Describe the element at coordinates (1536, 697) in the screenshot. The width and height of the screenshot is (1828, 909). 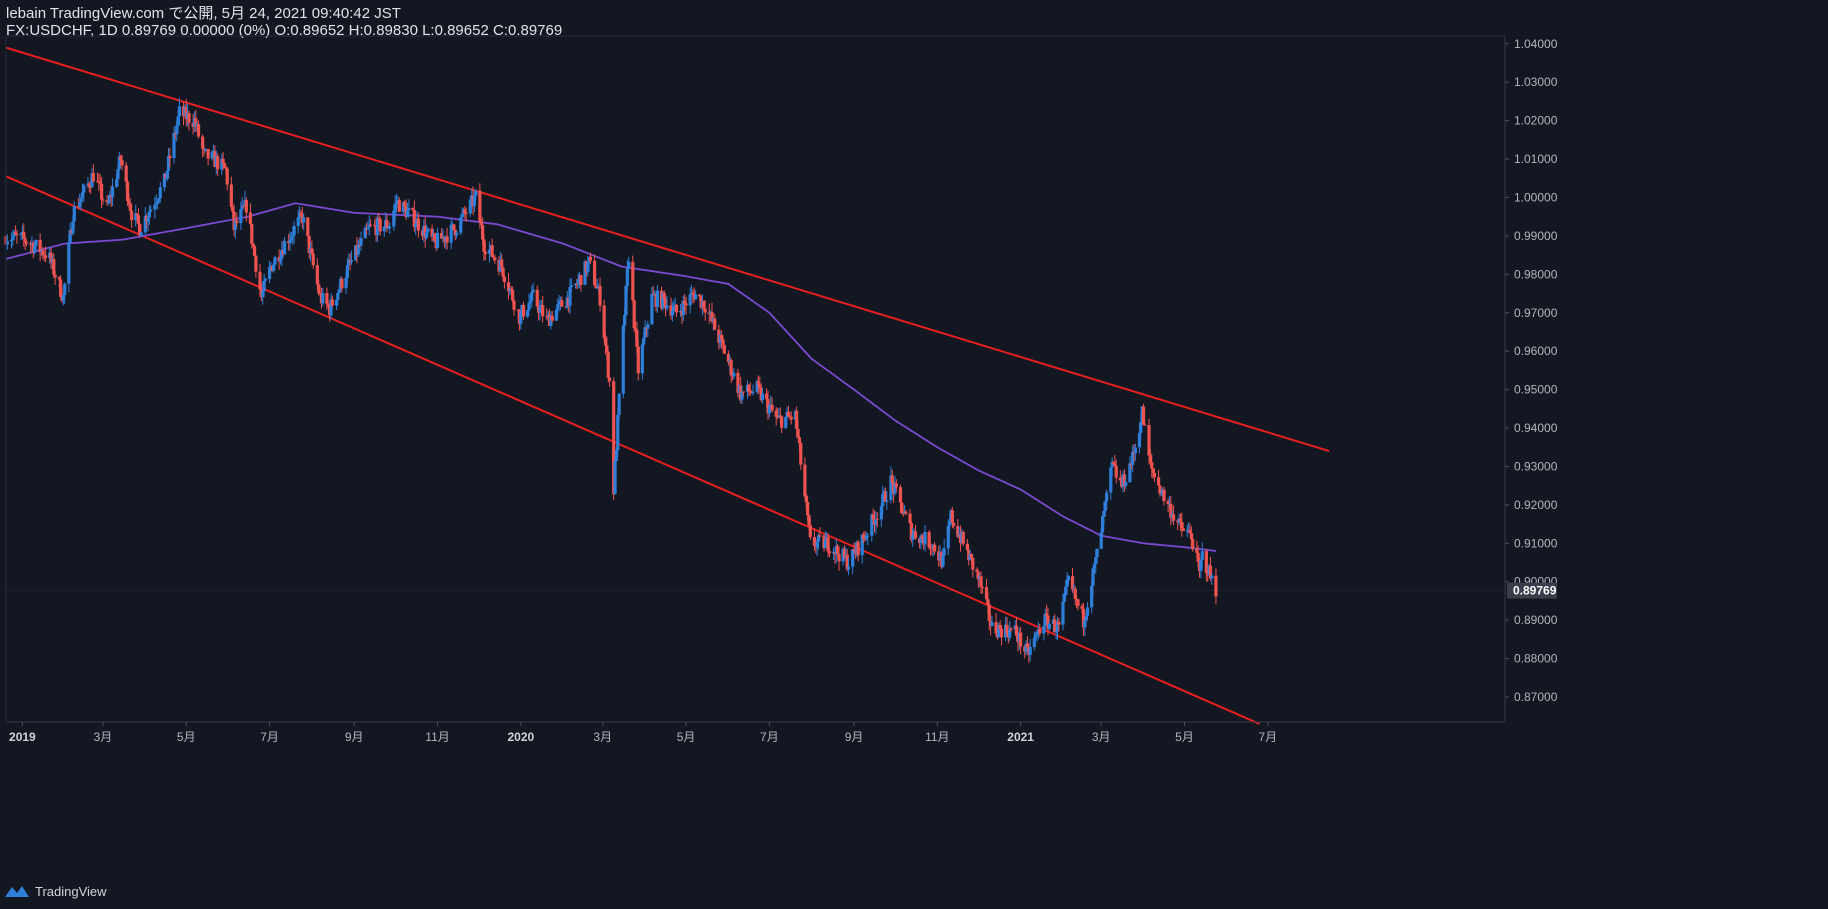
I see `price-tick-label: 0.87000` at that location.